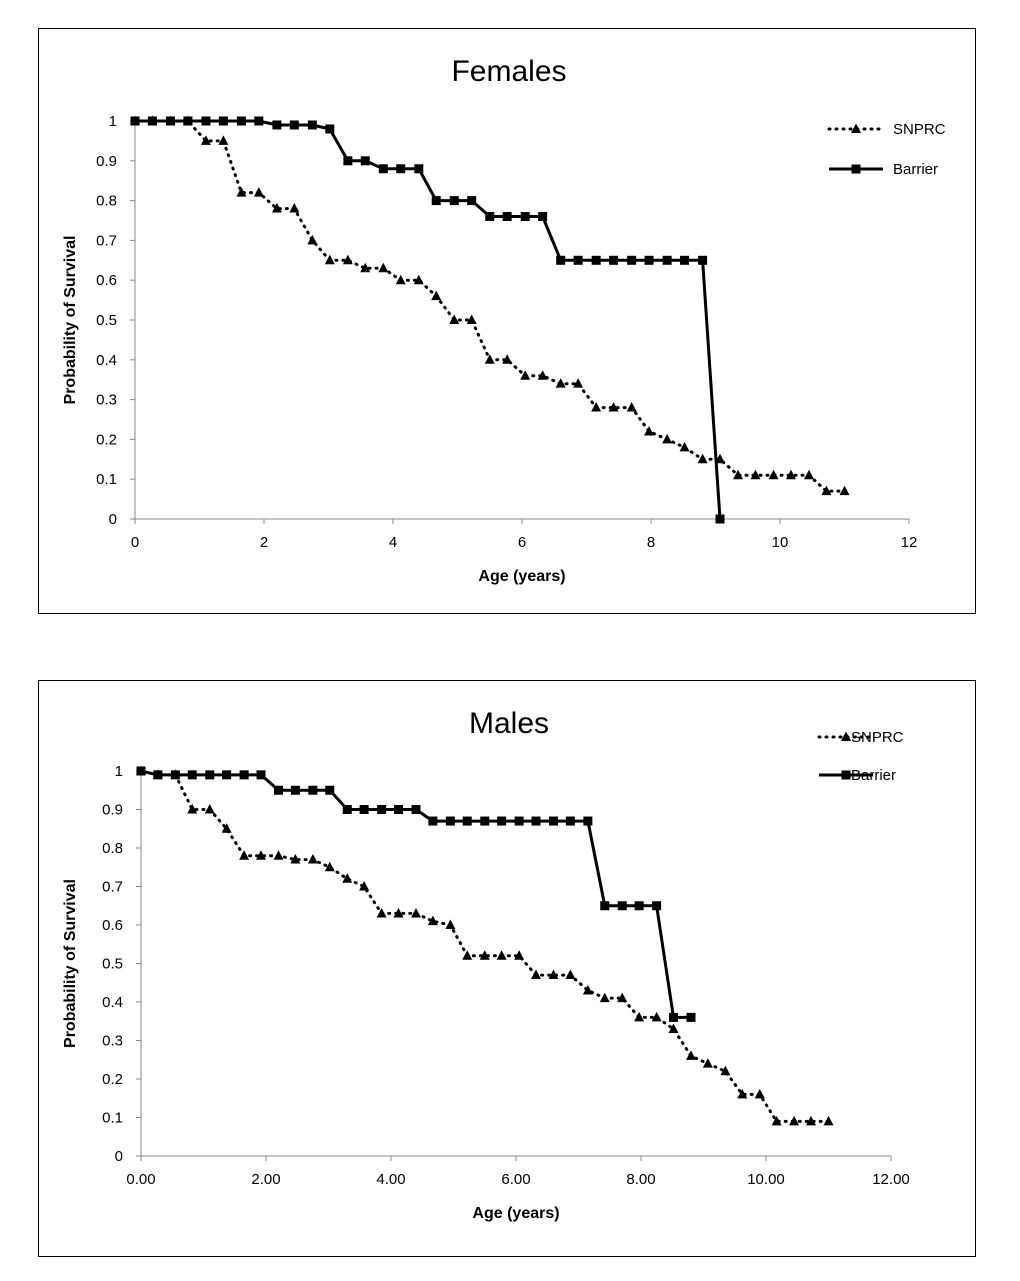  I want to click on y-tick-label: 0.1, so click(112, 1118).